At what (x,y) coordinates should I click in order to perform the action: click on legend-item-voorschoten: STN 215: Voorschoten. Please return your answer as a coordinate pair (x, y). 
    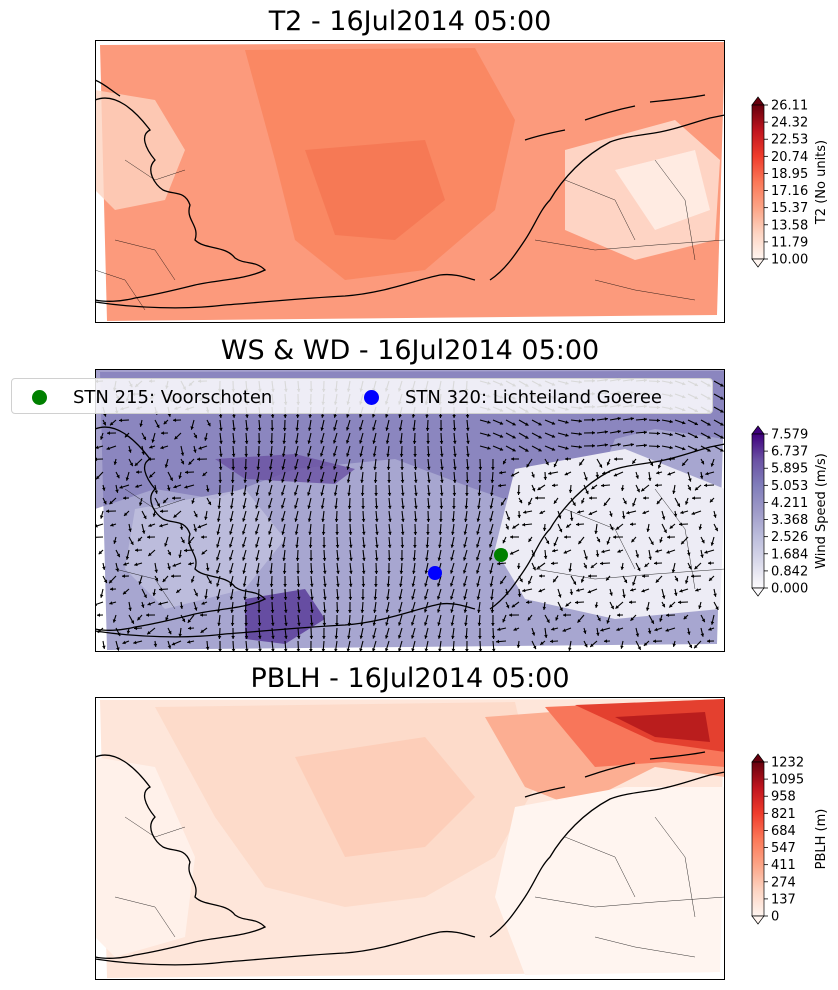
    Looking at the image, I should click on (152, 397).